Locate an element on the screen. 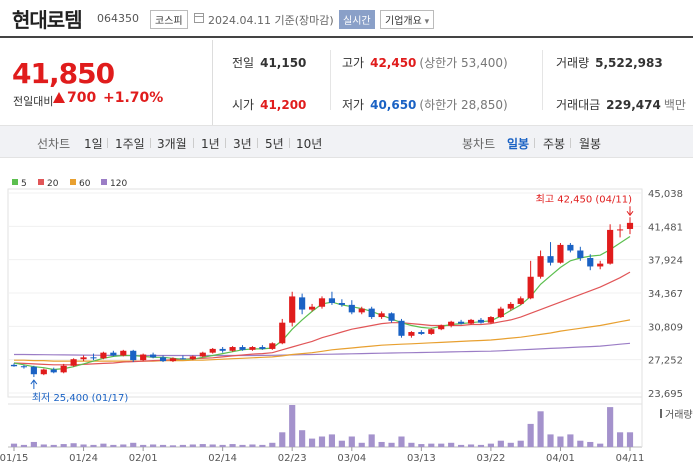  legend-label: 120 is located at coordinates (119, 184).